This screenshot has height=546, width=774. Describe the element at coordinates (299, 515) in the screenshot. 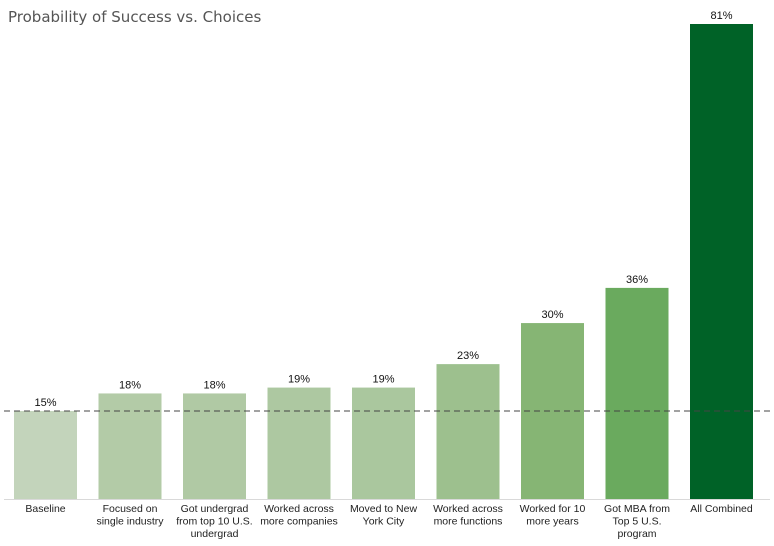

I see `category-label-4: Worked across more companies` at that location.